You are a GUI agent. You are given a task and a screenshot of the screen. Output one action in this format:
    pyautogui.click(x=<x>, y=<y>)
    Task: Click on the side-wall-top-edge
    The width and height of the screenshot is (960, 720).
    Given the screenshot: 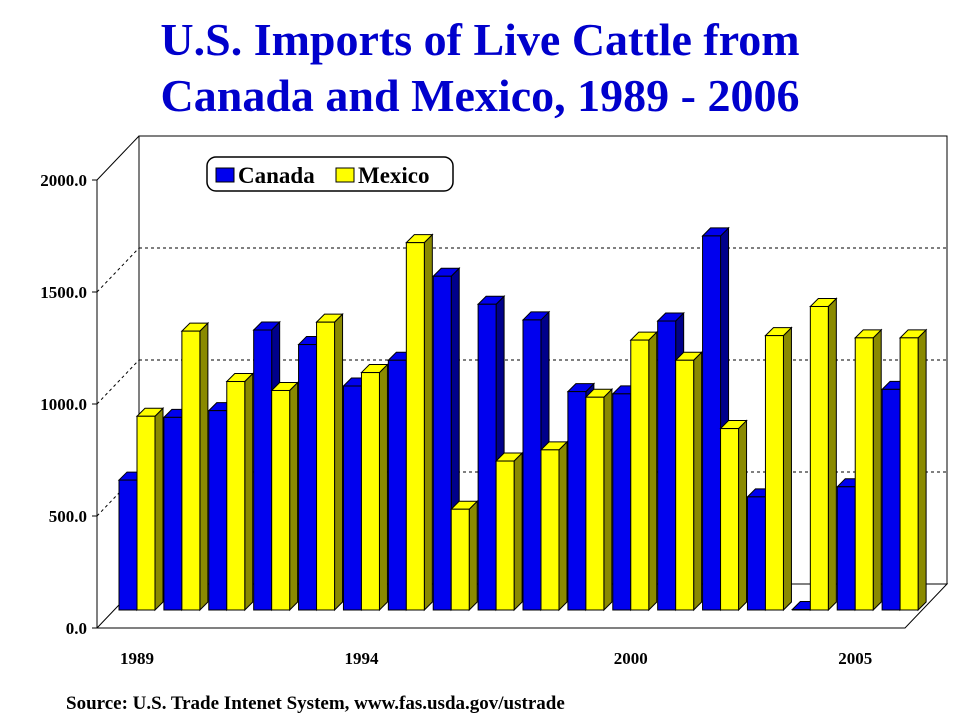 What is the action you would take?
    pyautogui.click(x=118, y=158)
    